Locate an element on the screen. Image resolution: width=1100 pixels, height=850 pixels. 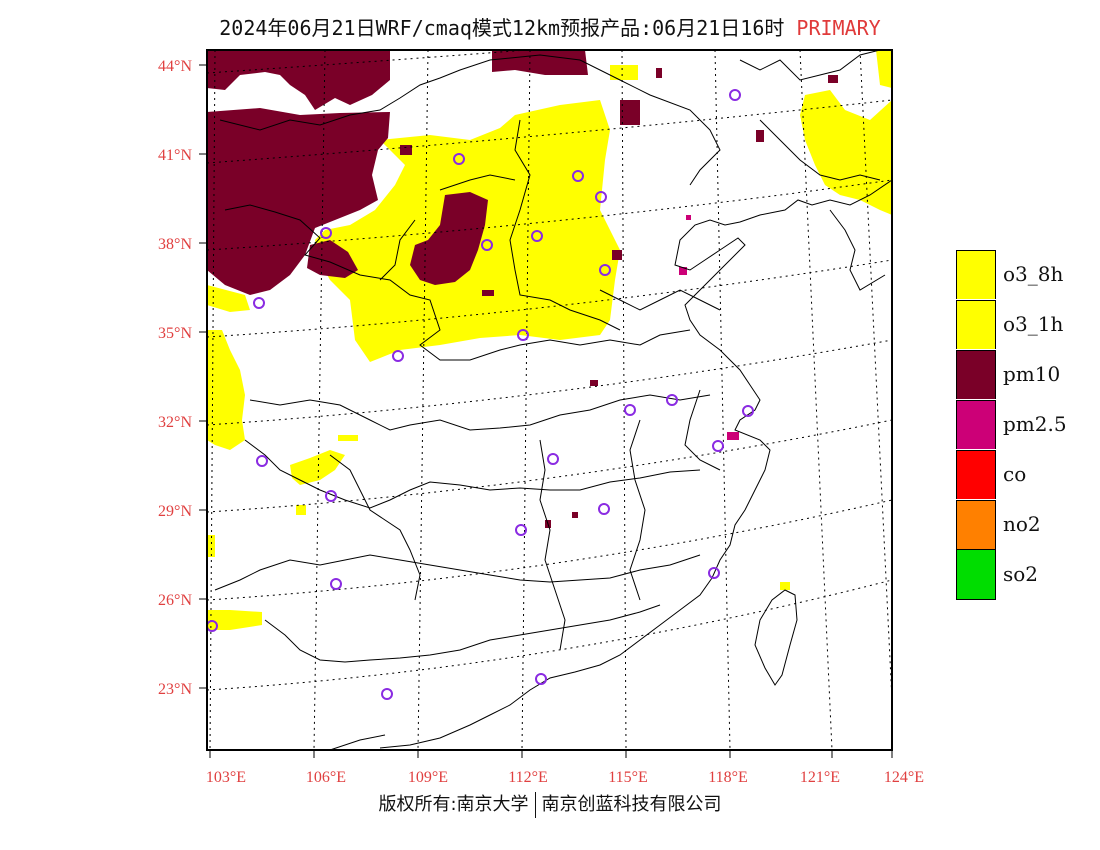
legend-label: no2 is located at coordinates (1022, 524).